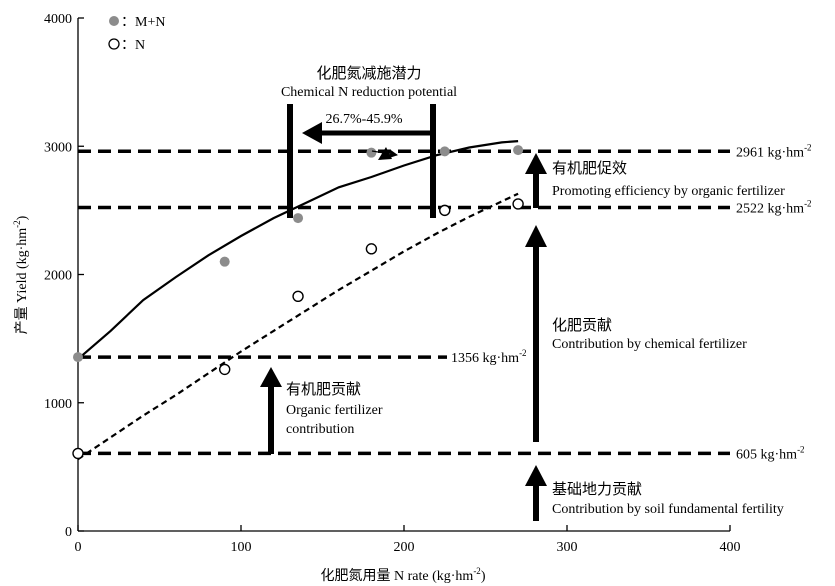 This screenshot has height=586, width=835. What do you see at coordinates (369, 92) in the screenshot?
I see `reduction-title-en: Chemical N reduction potential` at bounding box center [369, 92].